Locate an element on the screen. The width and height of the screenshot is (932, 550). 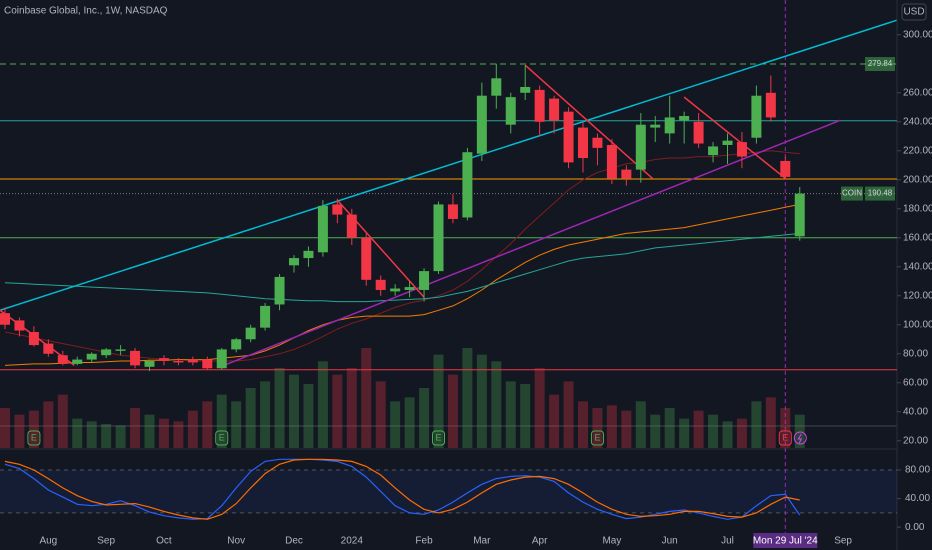
last-price-tag is located at coordinates (880, 193).